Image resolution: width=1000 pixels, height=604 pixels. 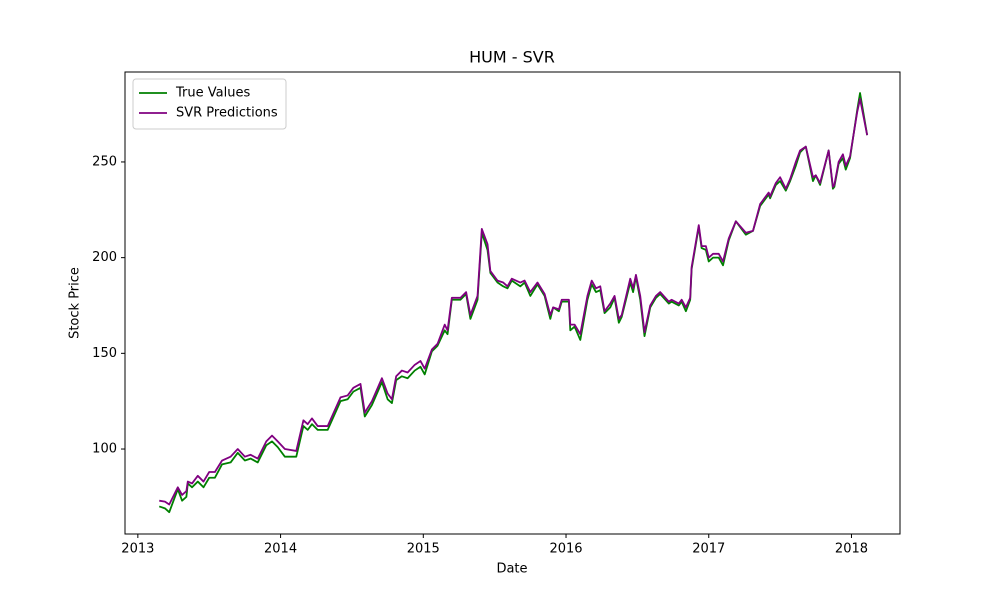 What do you see at coordinates (708, 549) in the screenshot?
I see `x-tick-label: 2017` at bounding box center [708, 549].